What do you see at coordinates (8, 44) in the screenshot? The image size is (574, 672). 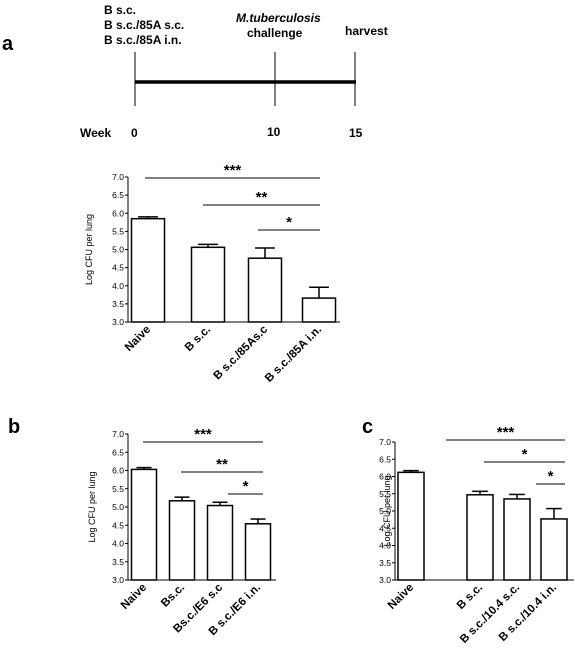 I see `panel-a-letter: a` at bounding box center [8, 44].